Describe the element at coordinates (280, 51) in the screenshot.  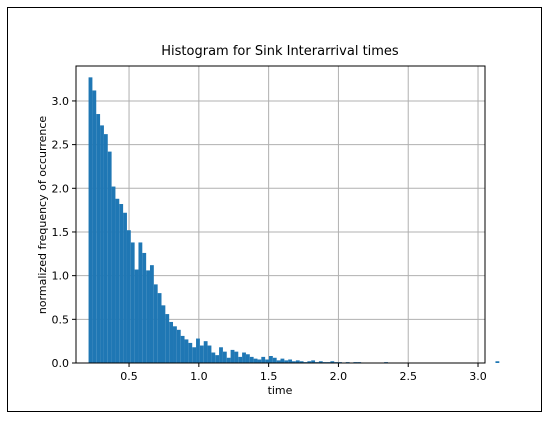
I see `chart-title: Histogram for Sink Interarrival times` at that location.